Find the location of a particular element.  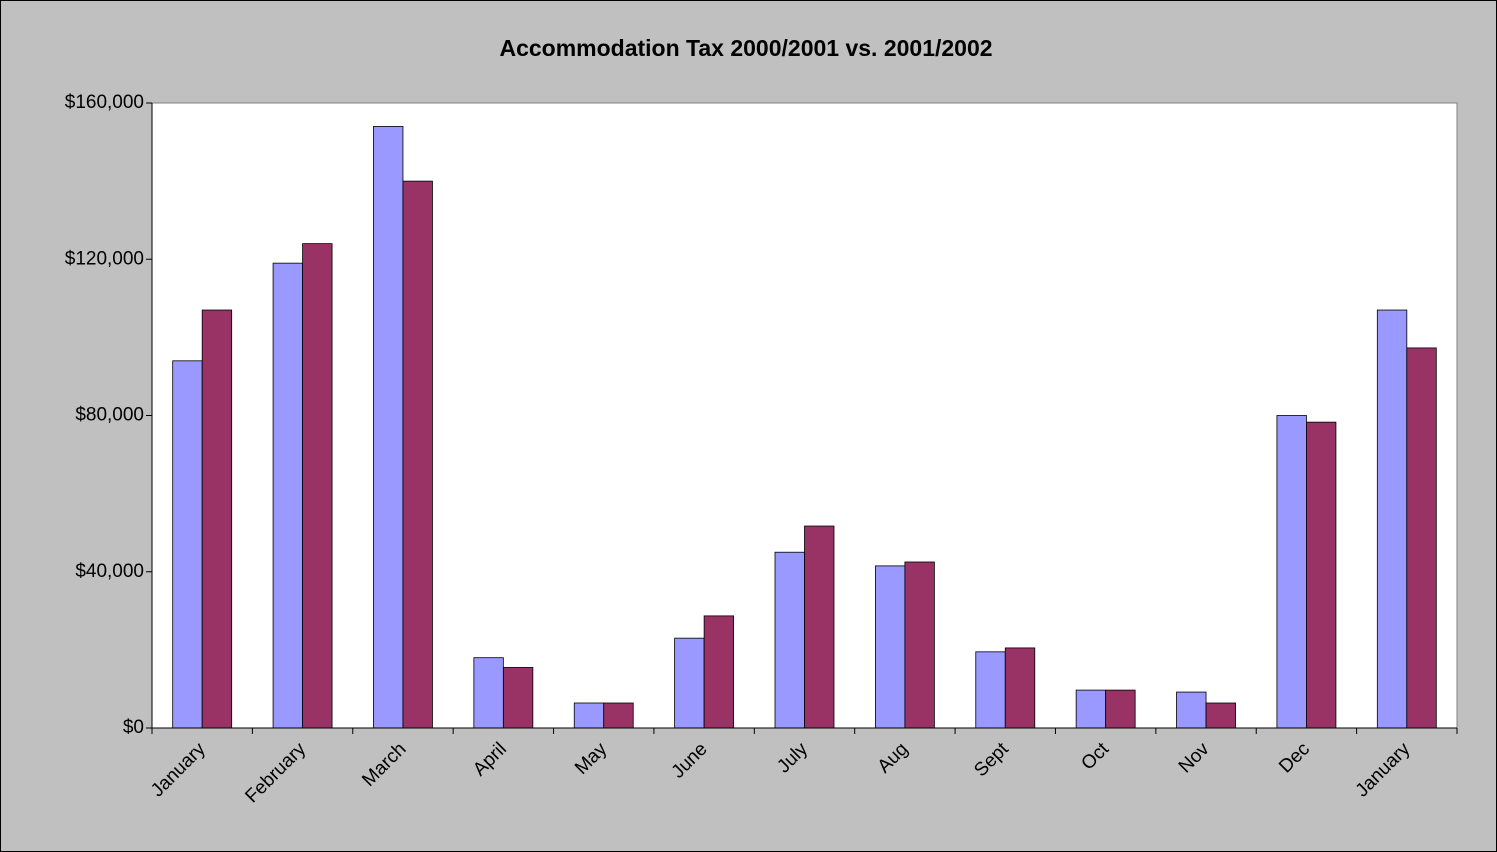

y-tick-label: $120,000 is located at coordinates (104, 258).